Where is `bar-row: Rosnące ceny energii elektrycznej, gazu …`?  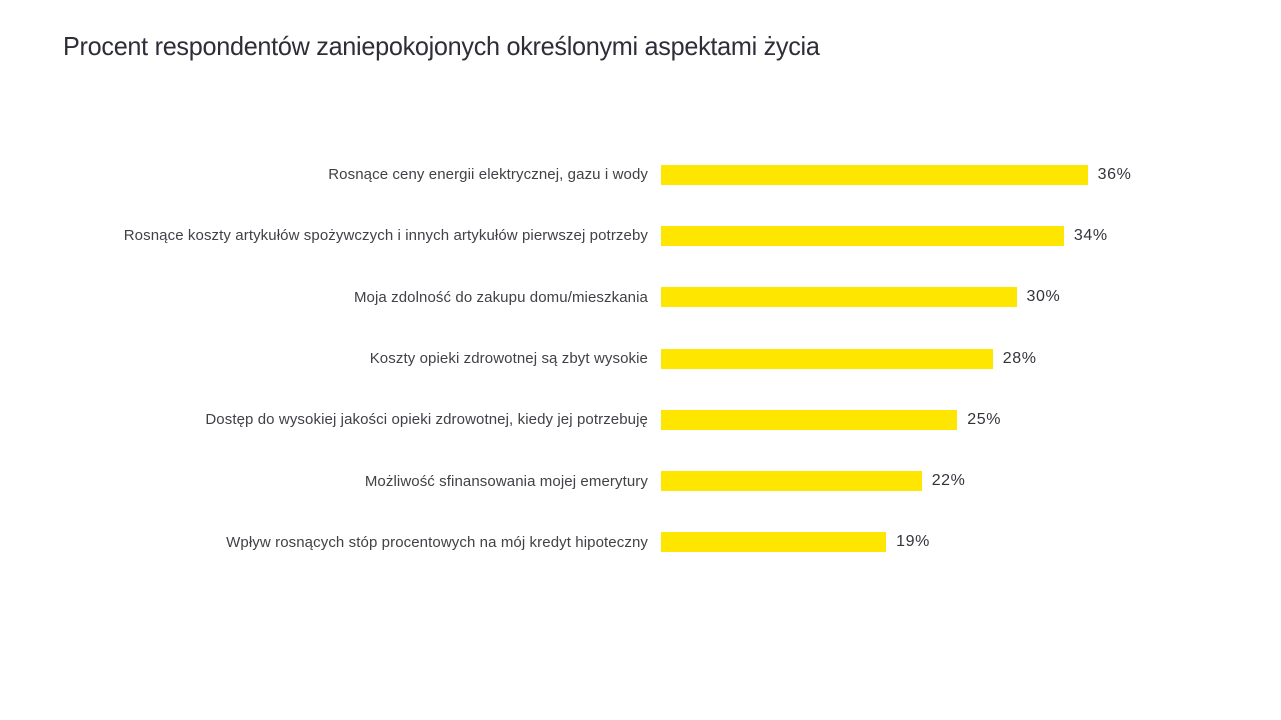 bar-row: Rosnące ceny energii elektrycznej, gazu … is located at coordinates (640, 174).